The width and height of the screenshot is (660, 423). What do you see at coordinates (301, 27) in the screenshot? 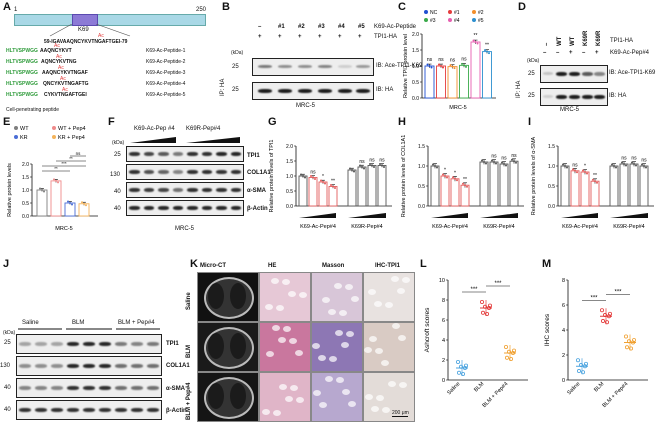
I see `col-label: #2` at bounding box center [301, 27].